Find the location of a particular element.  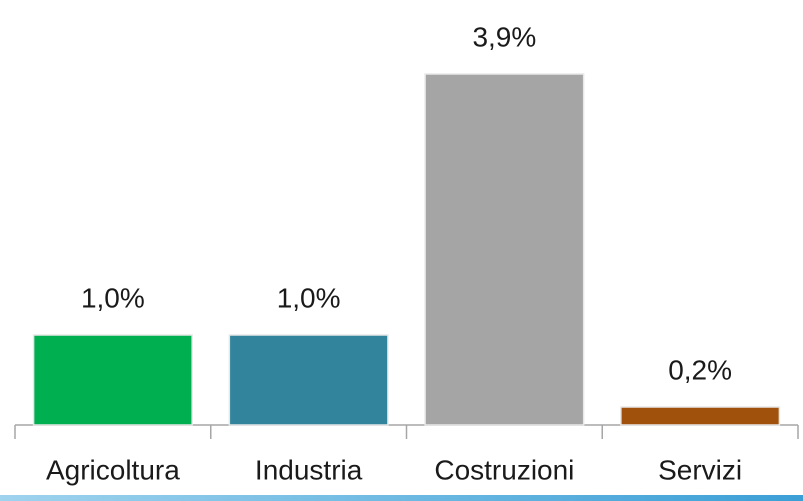

value-label: 3,9% is located at coordinates (504, 36).